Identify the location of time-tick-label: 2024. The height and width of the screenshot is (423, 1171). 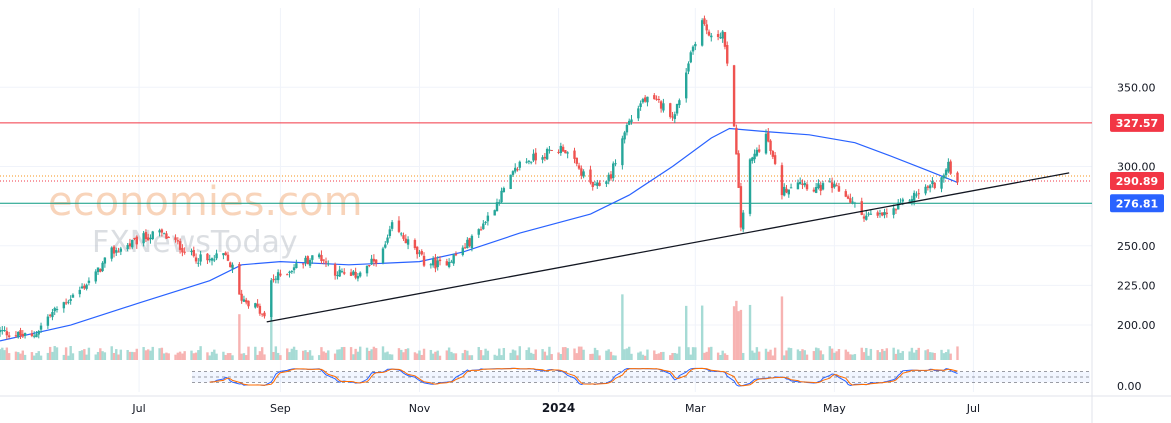
(558, 408).